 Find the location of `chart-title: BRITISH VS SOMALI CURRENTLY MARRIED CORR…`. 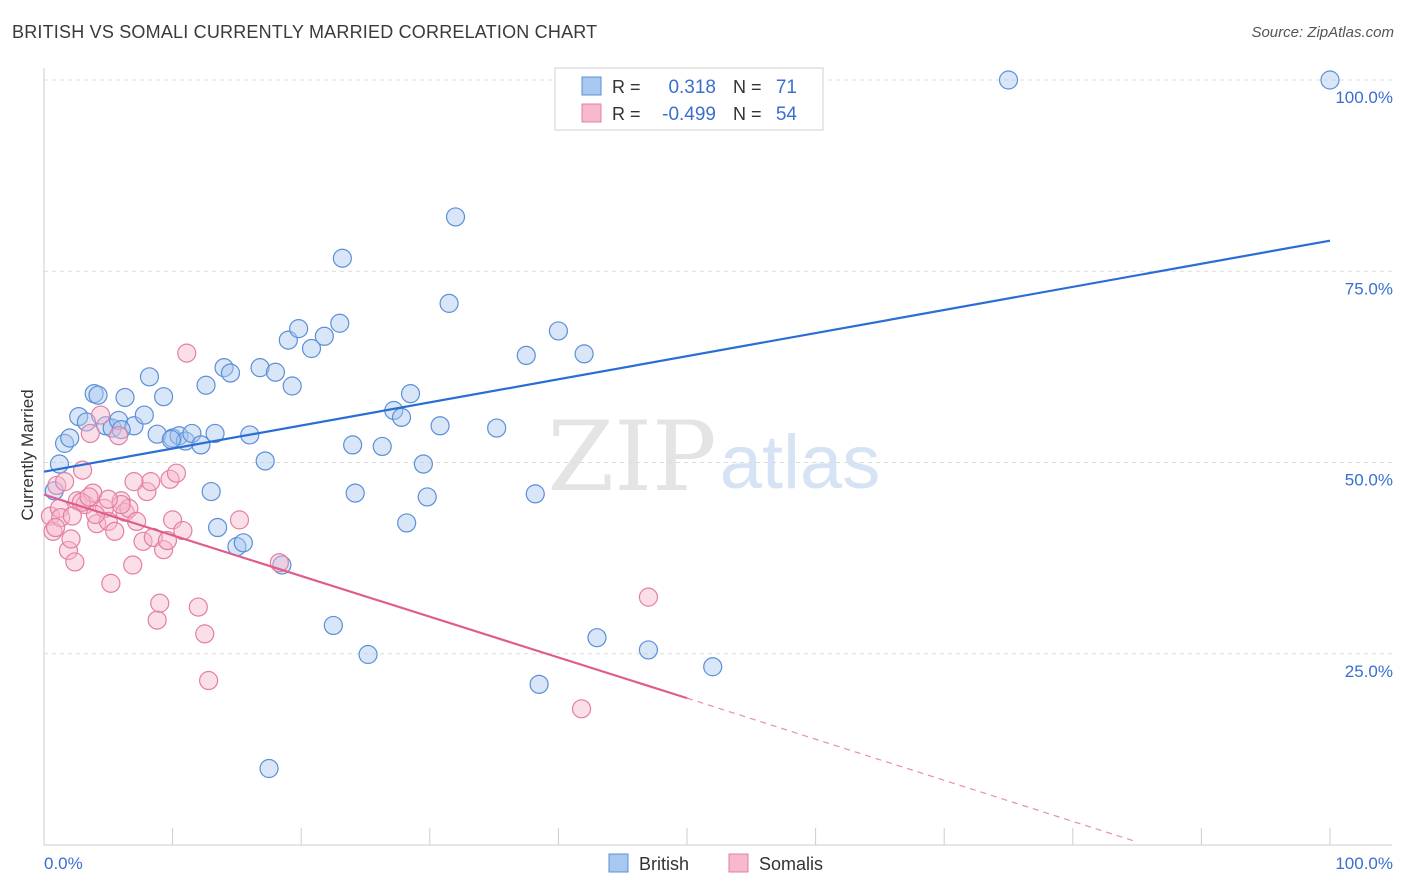

chart-title: BRITISH VS SOMALI CURRENTLY MARRIED CORR… is located at coordinates (305, 32).